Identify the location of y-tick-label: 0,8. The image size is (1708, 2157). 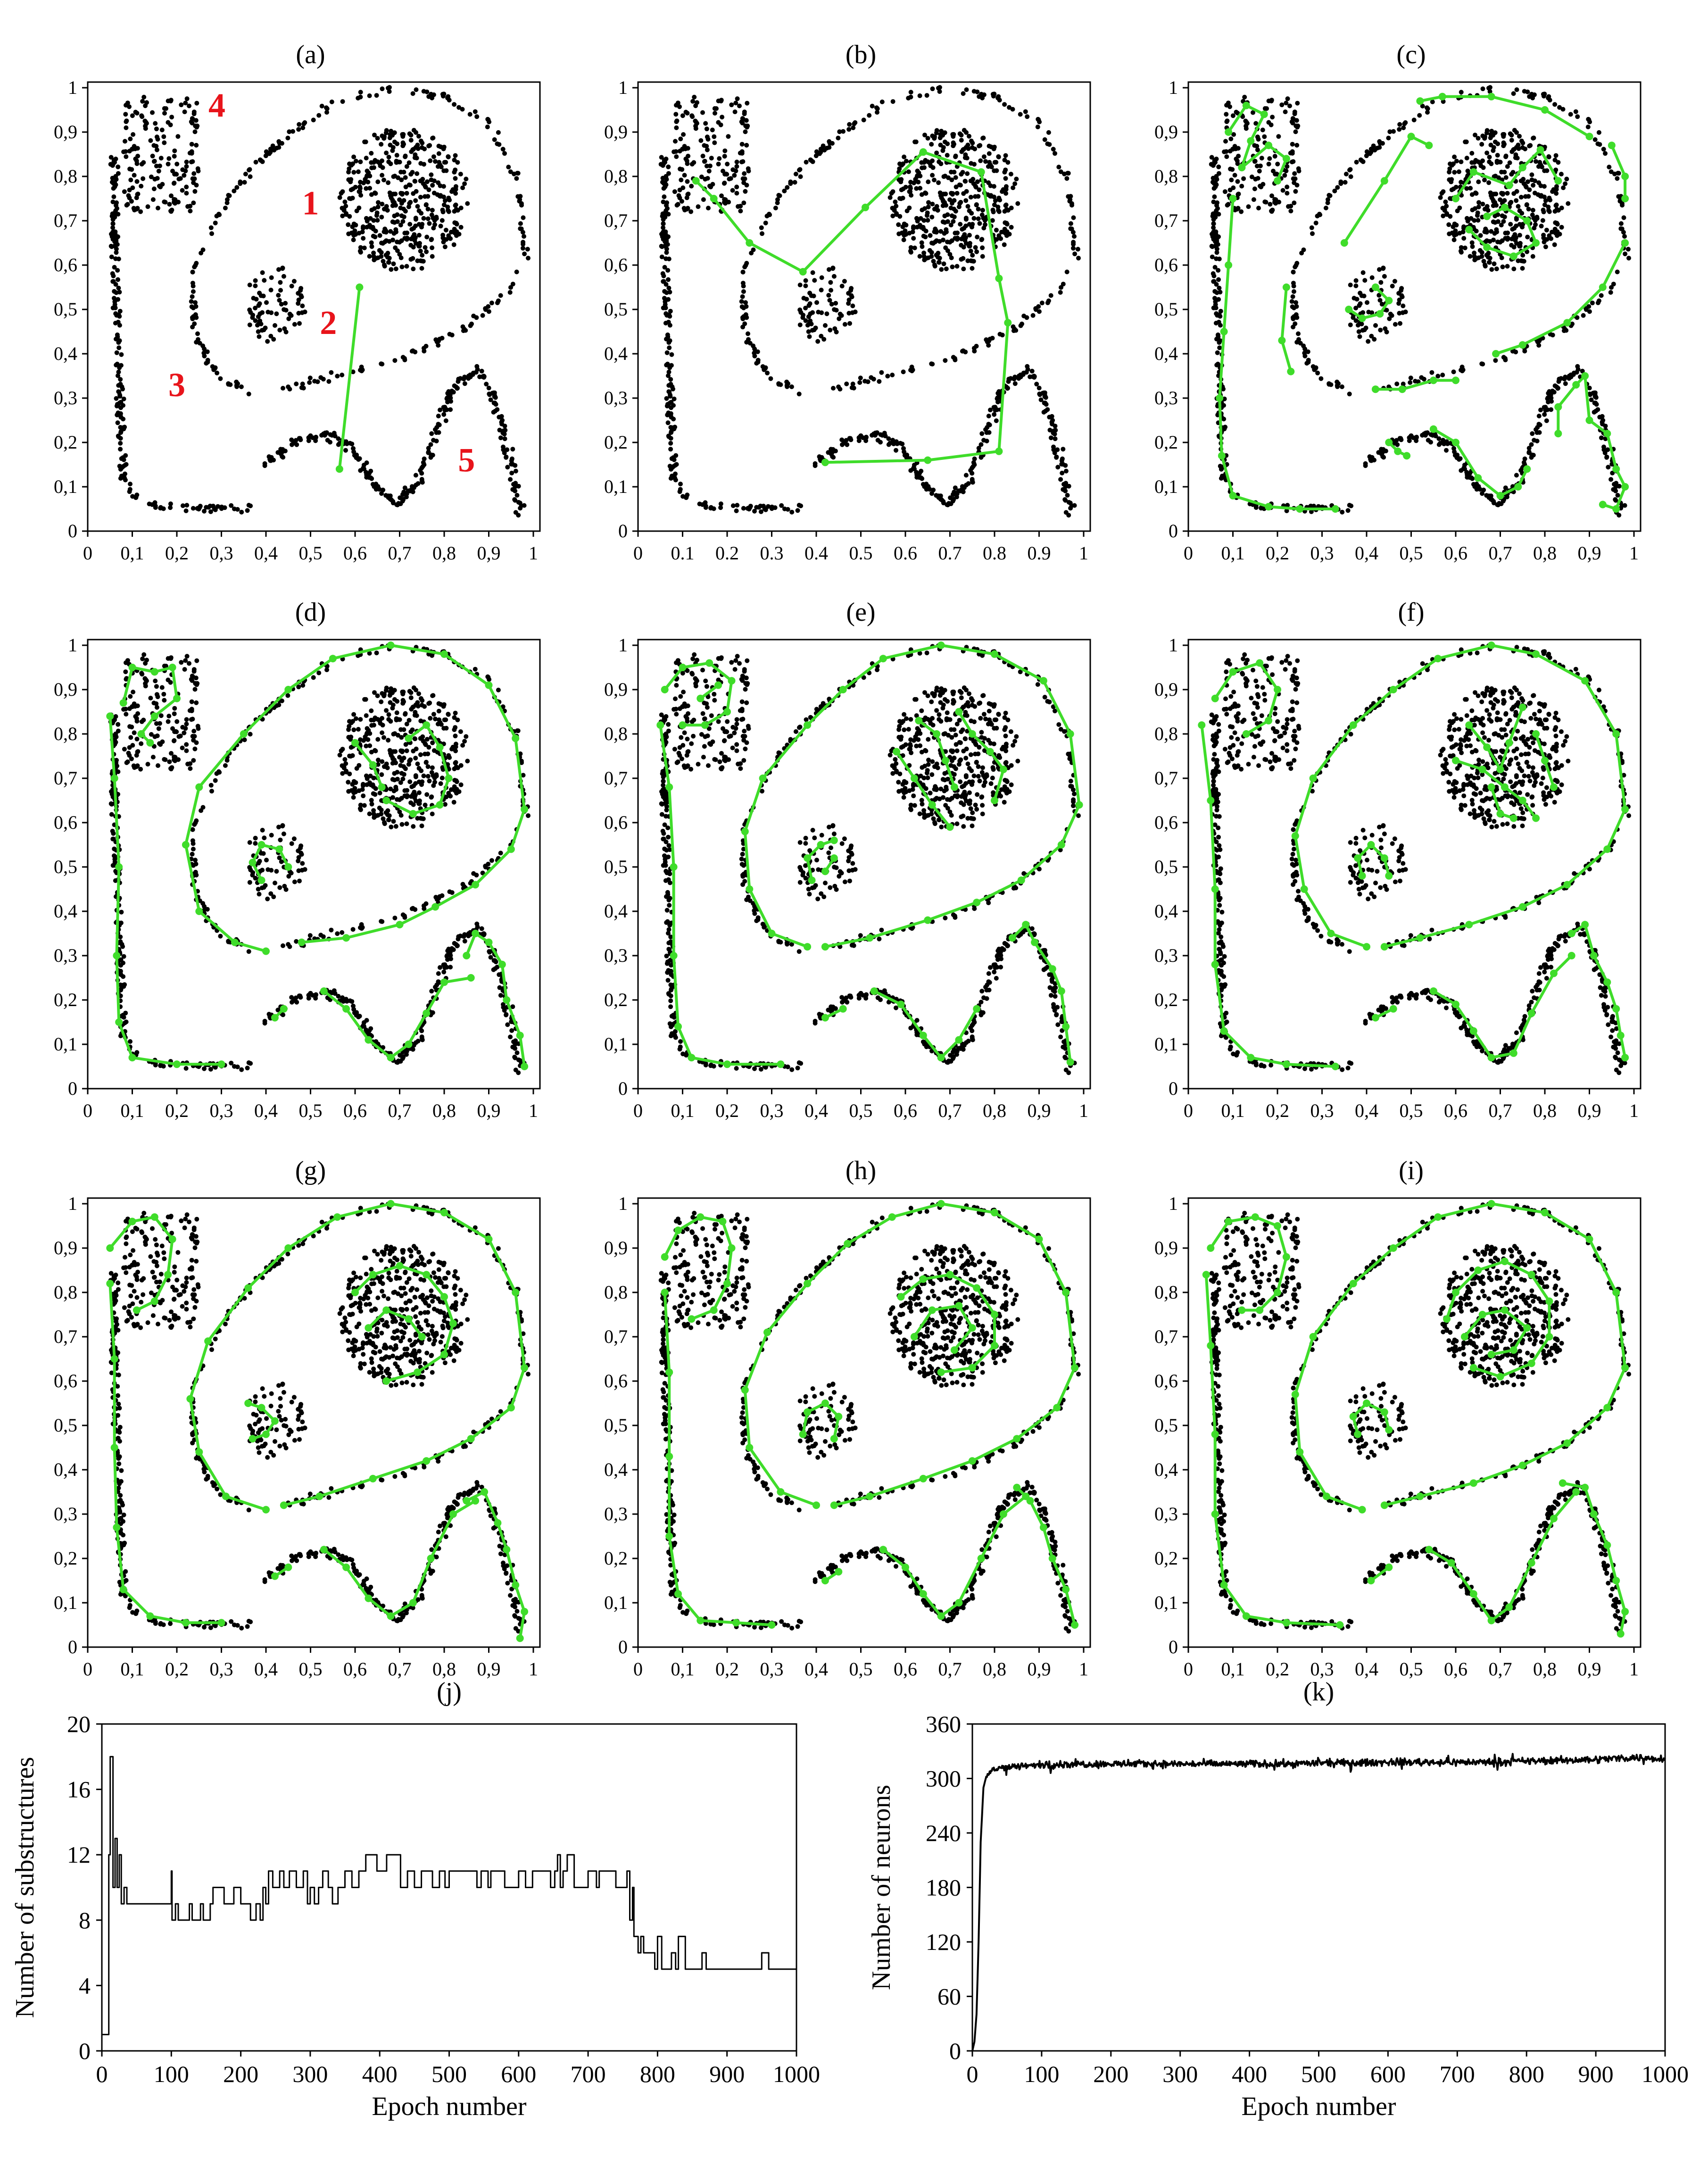
(65, 177).